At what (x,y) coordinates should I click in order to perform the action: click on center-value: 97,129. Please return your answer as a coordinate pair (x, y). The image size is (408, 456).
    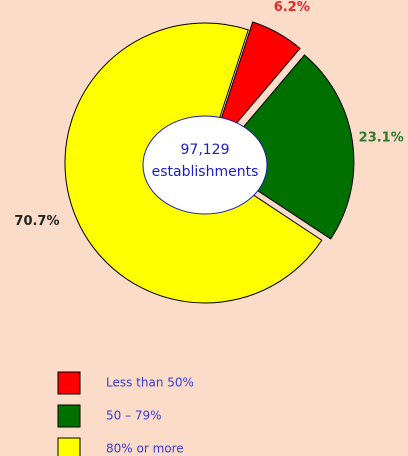
    Looking at the image, I should click on (205, 150).